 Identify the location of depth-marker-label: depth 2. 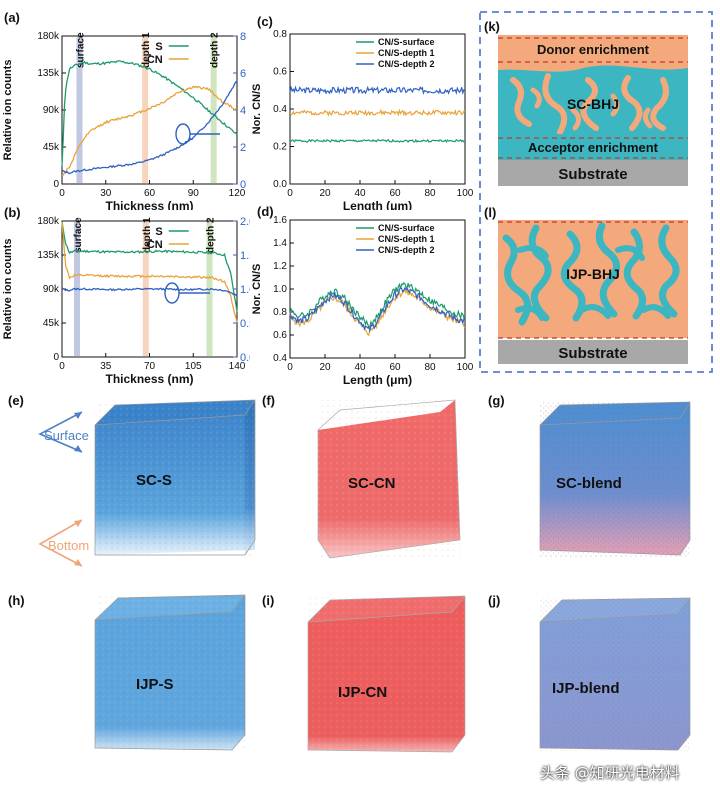
(211, 235).